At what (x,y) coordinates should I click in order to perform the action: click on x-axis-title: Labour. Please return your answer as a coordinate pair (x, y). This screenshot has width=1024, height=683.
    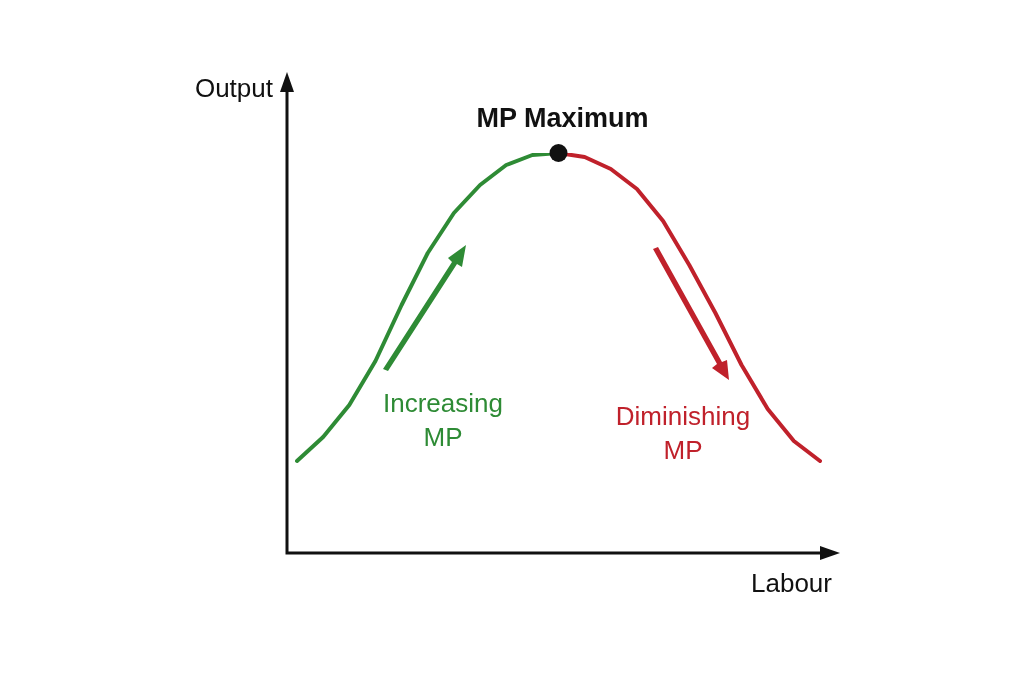
    Looking at the image, I should click on (792, 583).